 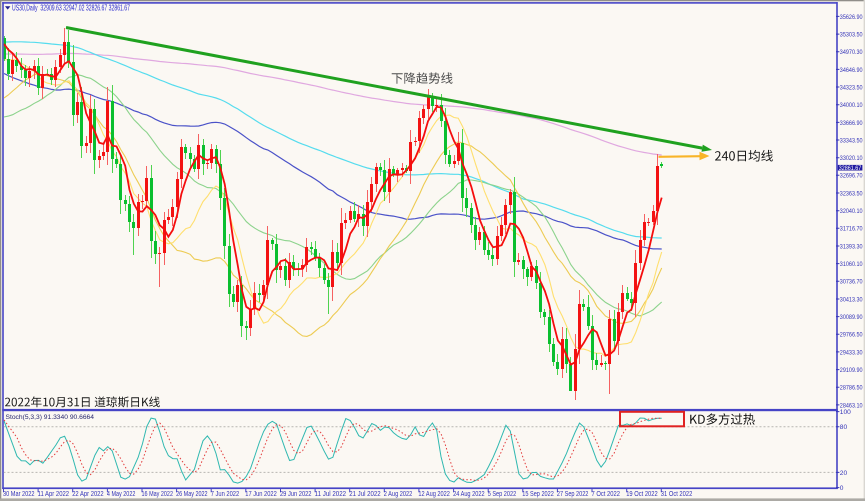 I want to click on svg-text: 29 Jun 2022, so click(x=296, y=494).